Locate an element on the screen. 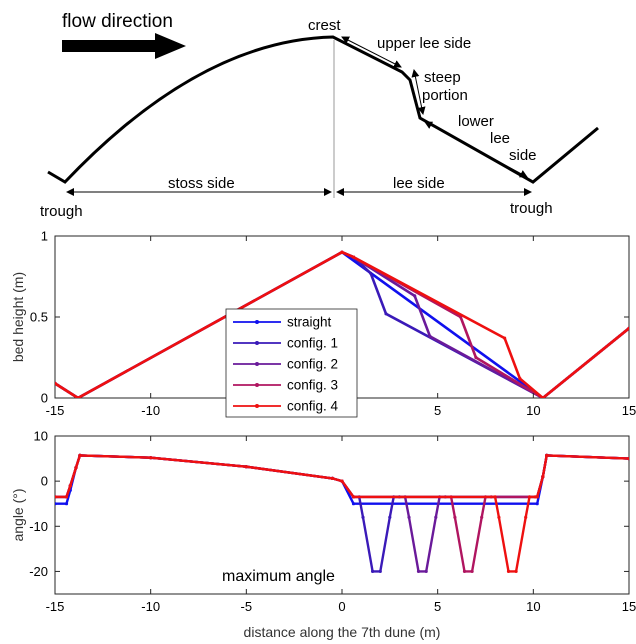 Image resolution: width=636 pixels, height=644 pixels. legend-label: config. 3 is located at coordinates (312, 385).